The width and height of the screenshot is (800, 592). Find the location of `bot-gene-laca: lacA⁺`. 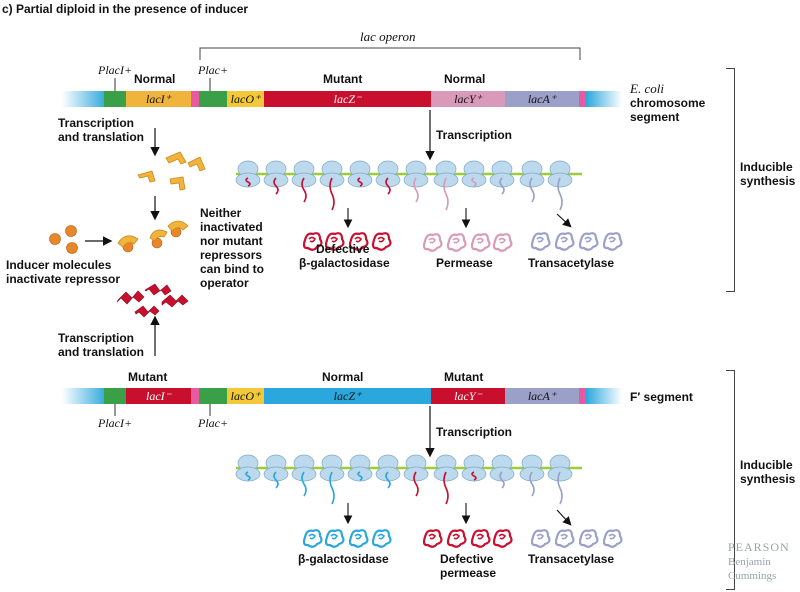

bot-gene-laca: lacA⁺ is located at coordinates (542, 396).